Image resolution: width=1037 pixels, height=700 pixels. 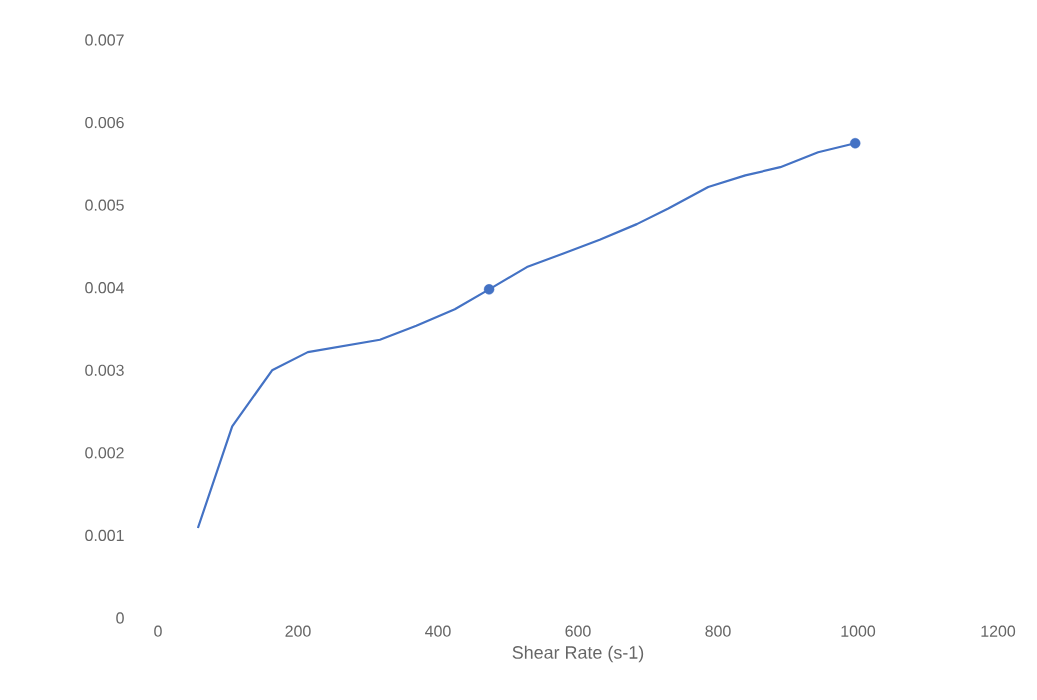 I want to click on x-tick-label: 800, so click(x=718, y=631).